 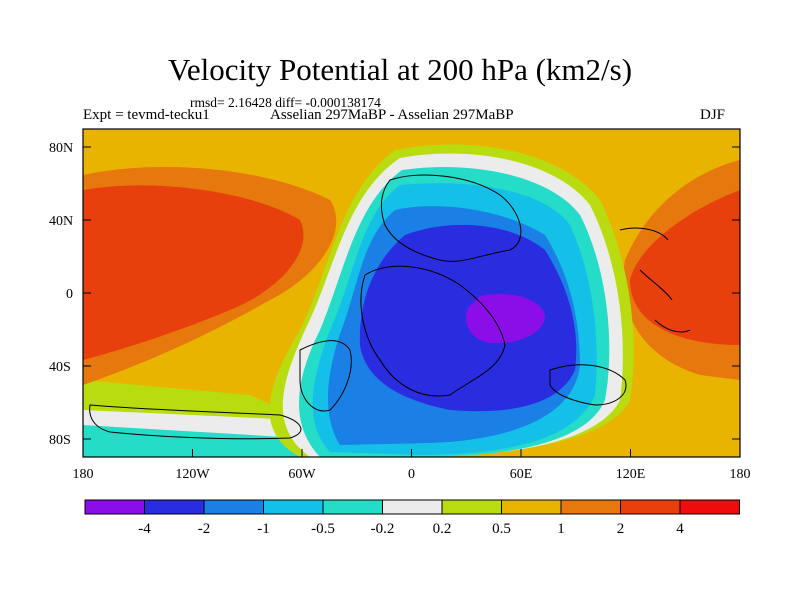 I want to click on colorbar-frame, so click(x=412, y=507).